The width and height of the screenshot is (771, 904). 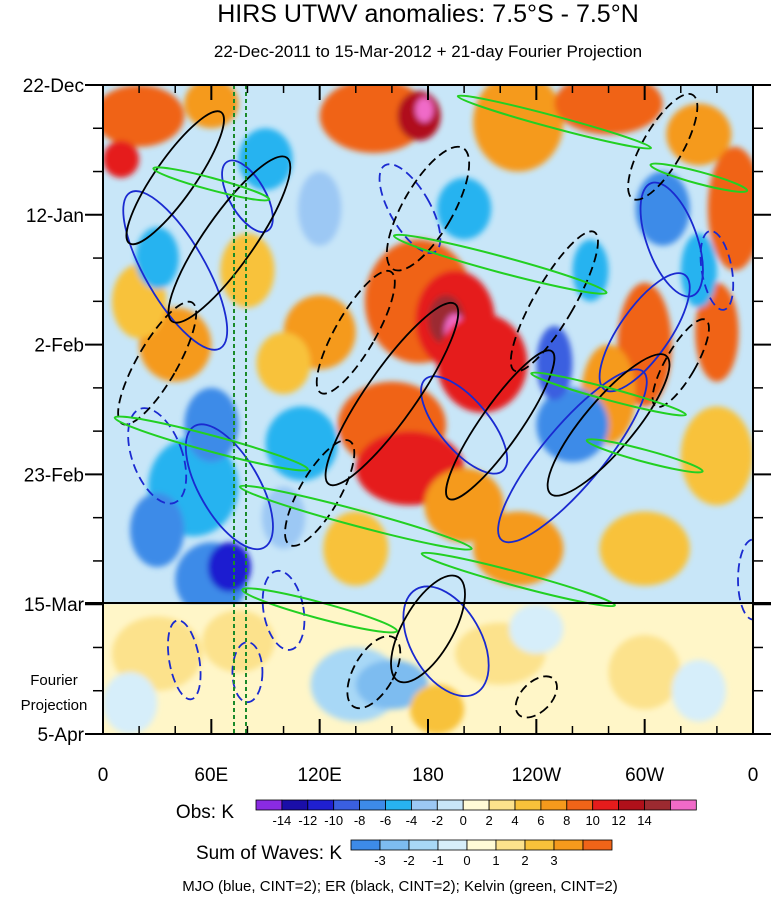 What do you see at coordinates (488, 820) in the screenshot?
I see `obs-colorbar-tick-label: 2` at bounding box center [488, 820].